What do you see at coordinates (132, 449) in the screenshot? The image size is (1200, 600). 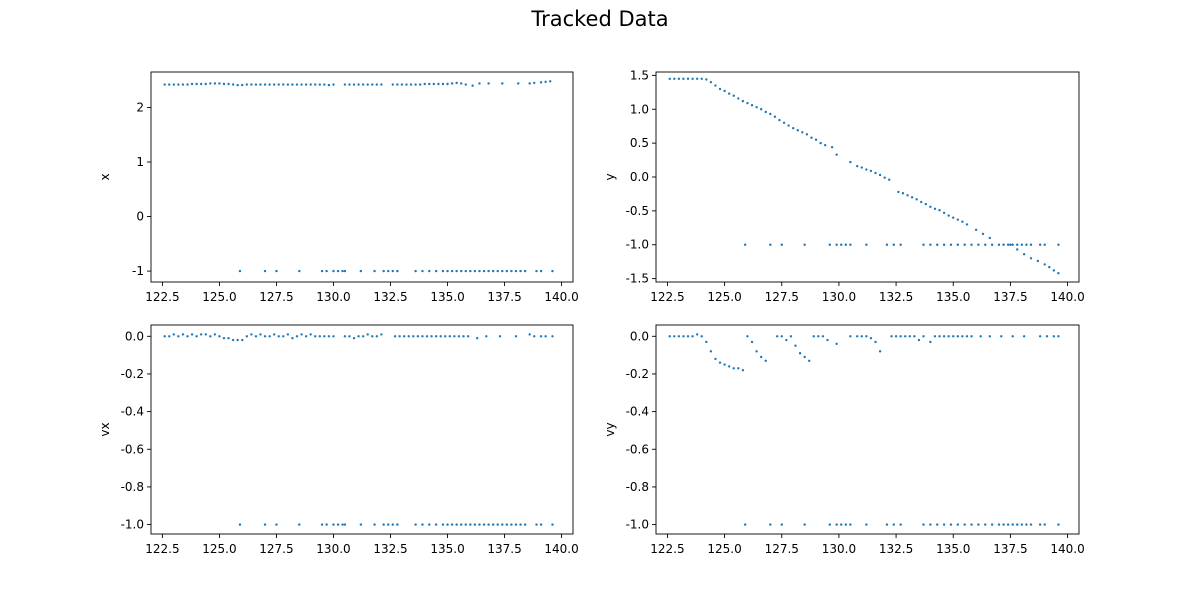 I see `y-tick-label: -0.6` at bounding box center [132, 449].